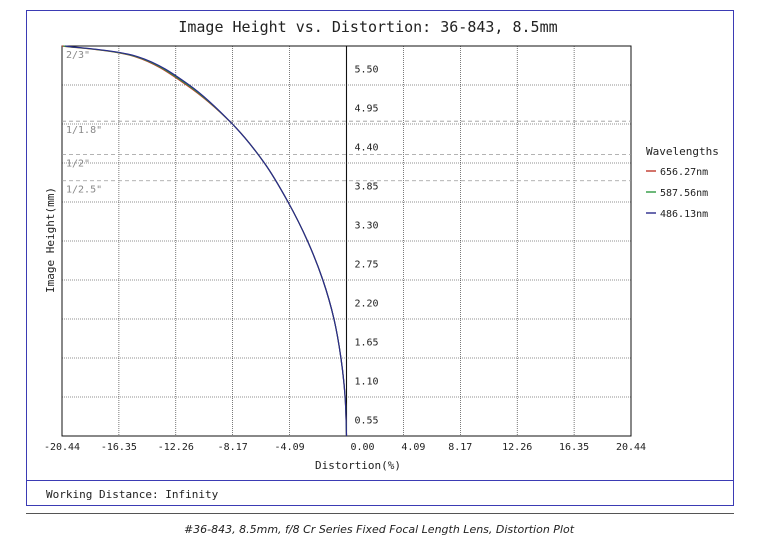  I want to click on x-tick-label: 8.17, so click(460, 447).